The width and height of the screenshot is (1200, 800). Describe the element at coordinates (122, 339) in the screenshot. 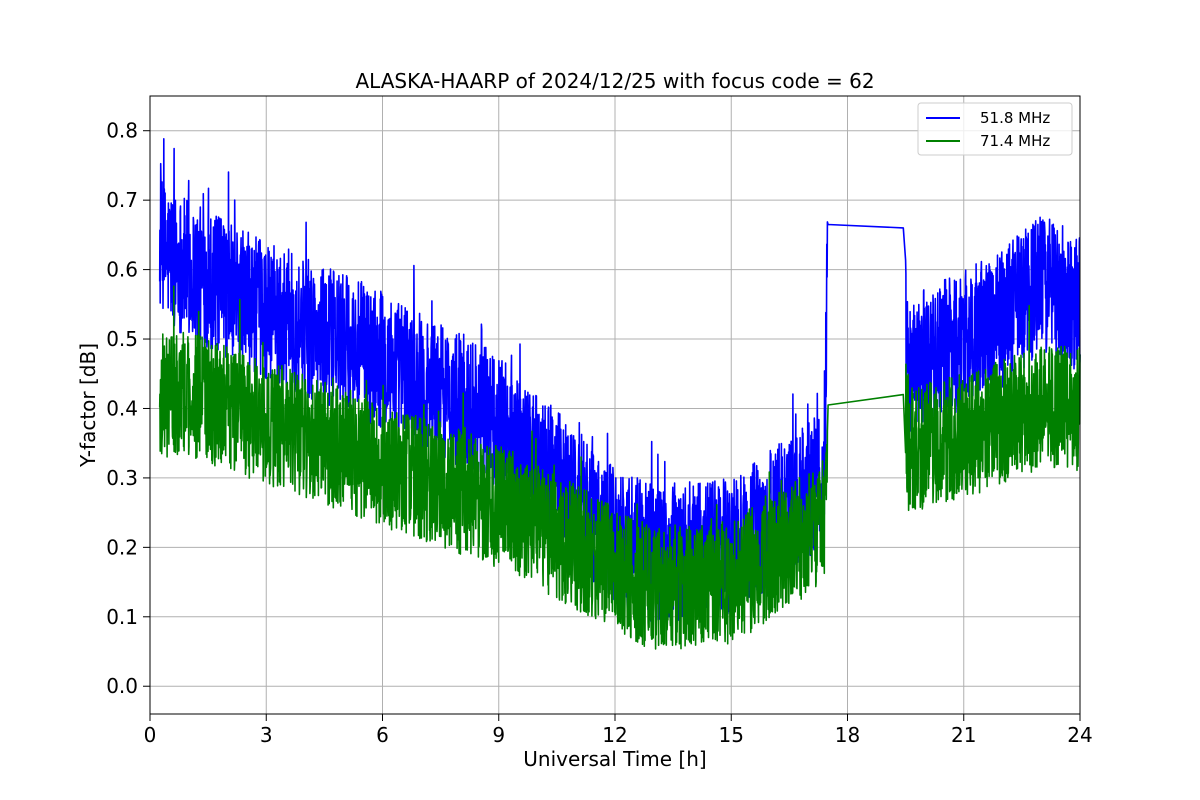

I see `y-tick-label: 0.5` at that location.